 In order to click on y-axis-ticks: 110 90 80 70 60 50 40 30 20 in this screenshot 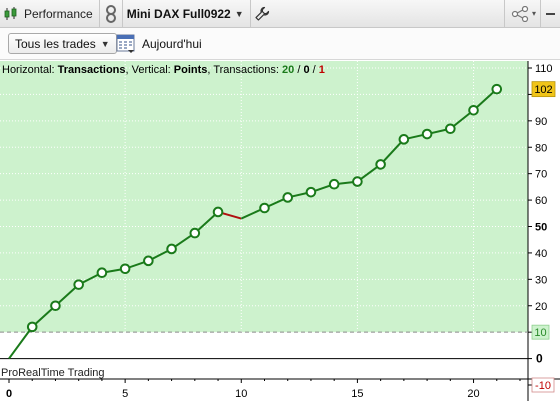, I will do `click(540, 224)`.